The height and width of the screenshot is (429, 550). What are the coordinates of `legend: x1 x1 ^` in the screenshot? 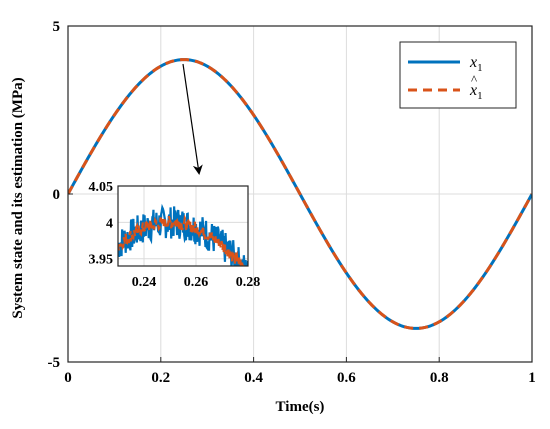 It's located at (458, 75).